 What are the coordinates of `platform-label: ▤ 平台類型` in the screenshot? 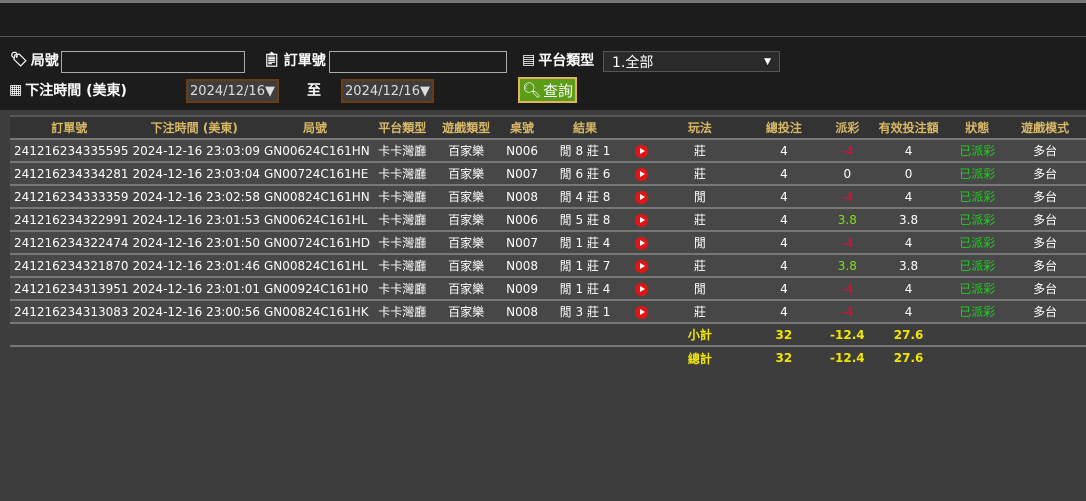 It's located at (558, 60).